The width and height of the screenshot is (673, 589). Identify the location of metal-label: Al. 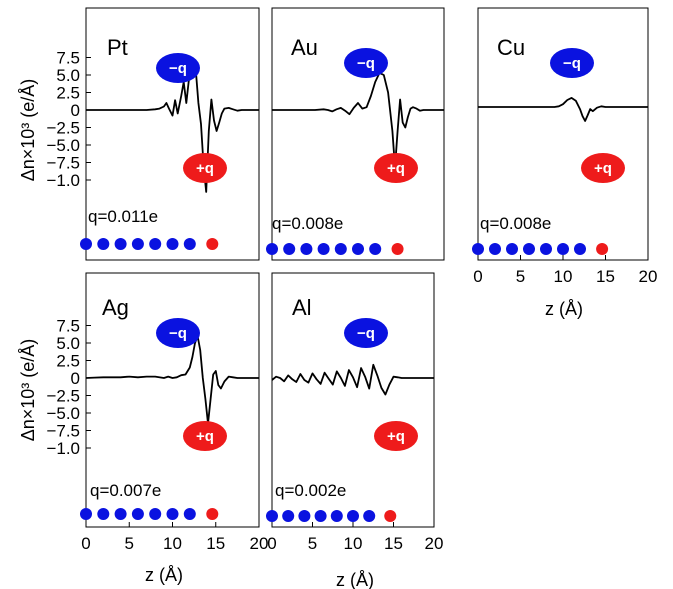
(302, 307).